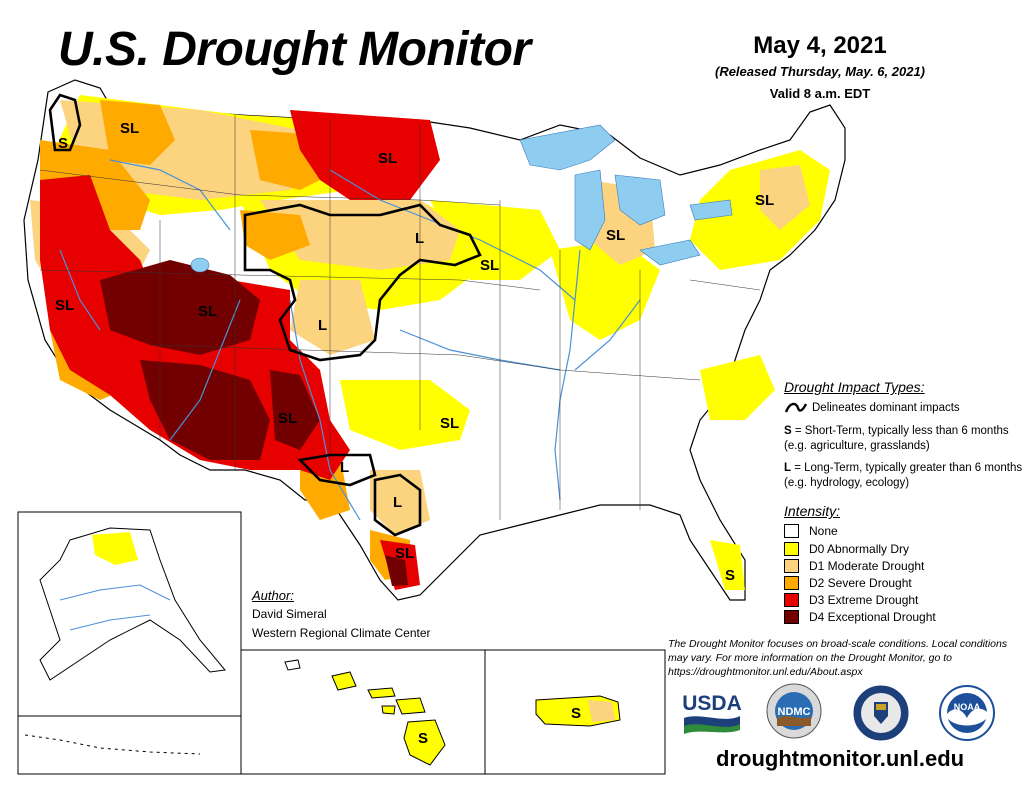  I want to click on legend-item-d3: D3 Extreme Drought, so click(851, 600).